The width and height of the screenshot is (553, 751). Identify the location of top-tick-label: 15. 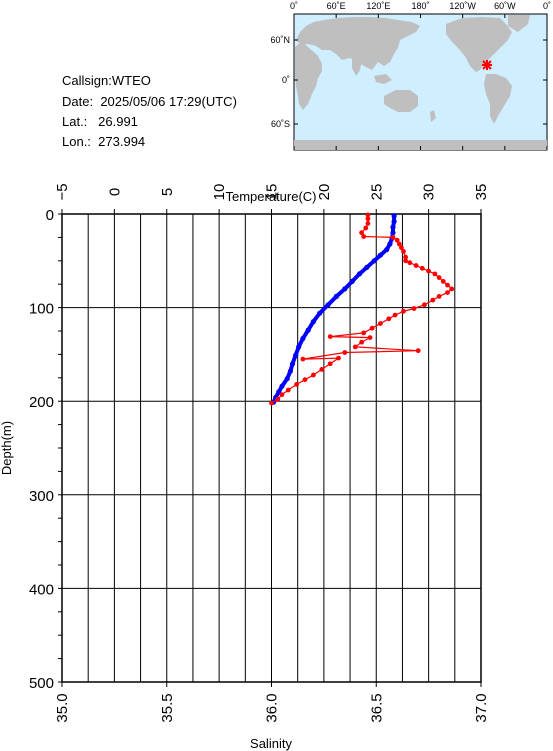
(272, 192).